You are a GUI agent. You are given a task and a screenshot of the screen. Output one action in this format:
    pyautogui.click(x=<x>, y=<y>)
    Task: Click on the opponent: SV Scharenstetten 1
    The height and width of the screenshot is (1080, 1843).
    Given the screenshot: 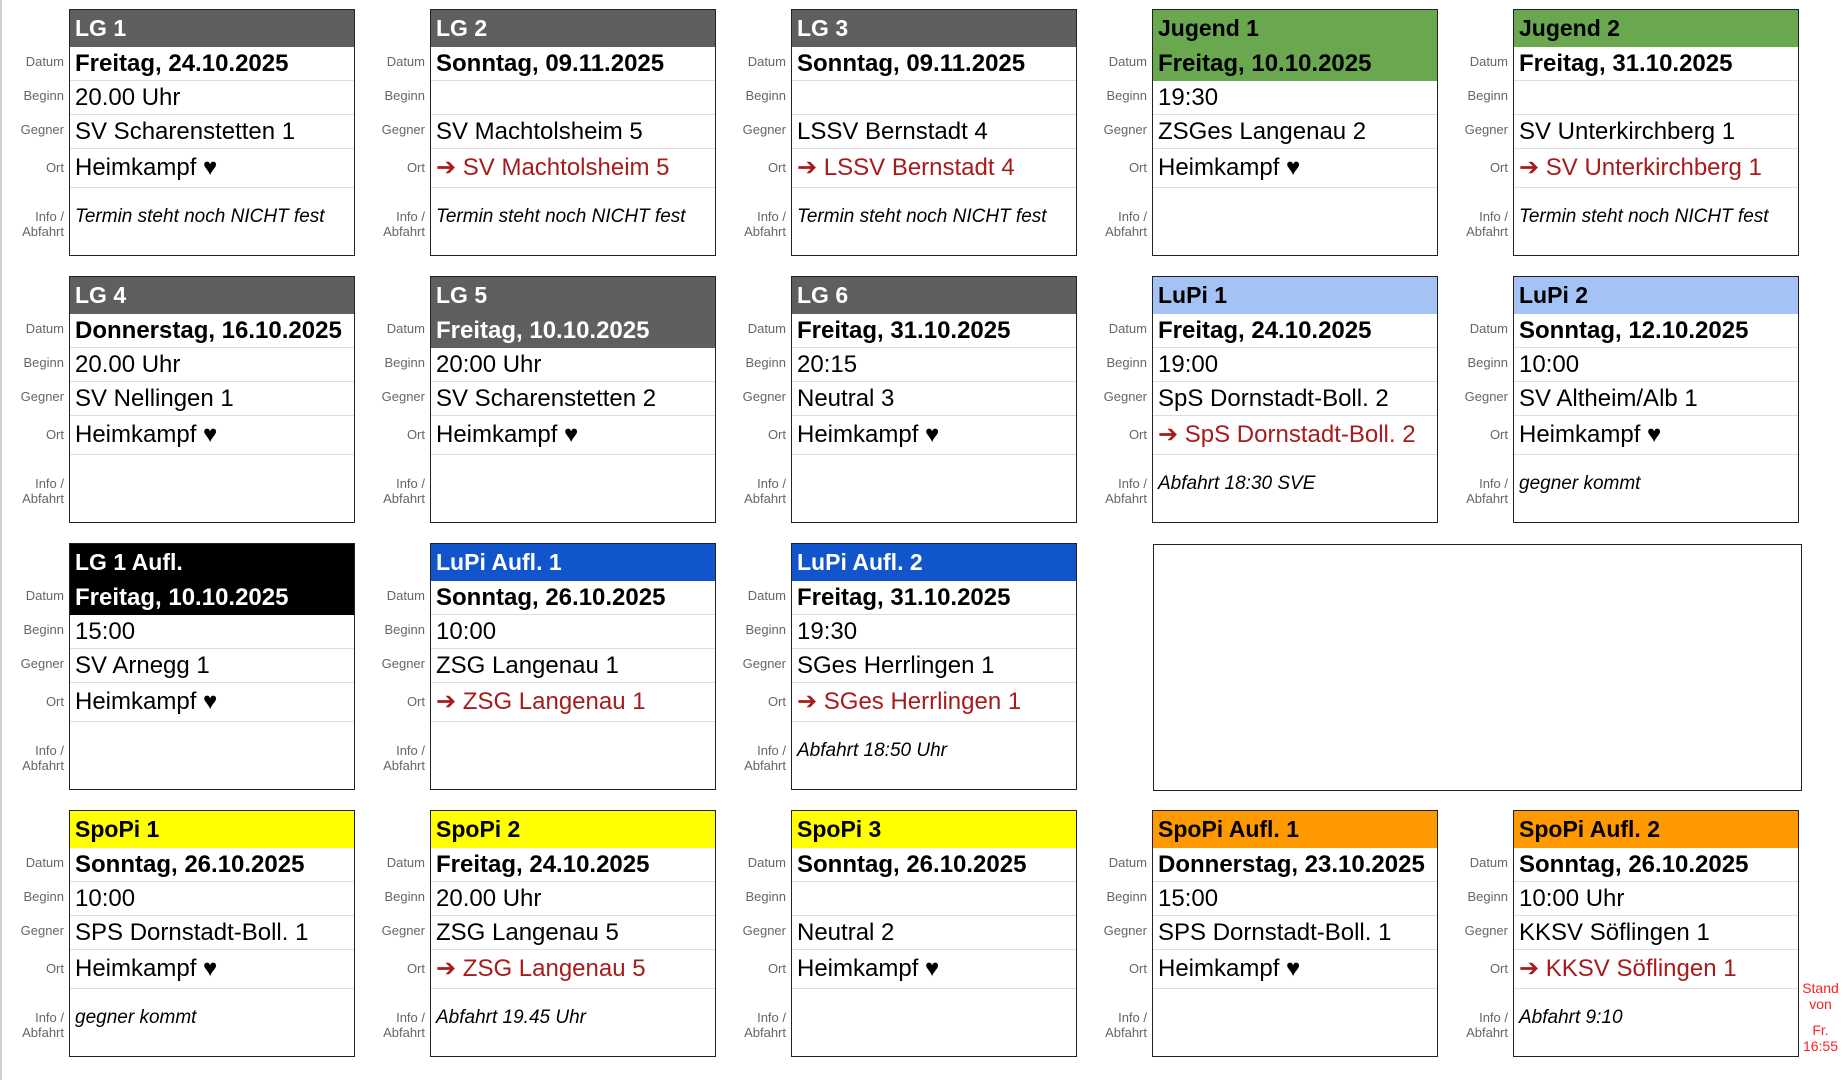 What is the action you would take?
    pyautogui.click(x=212, y=132)
    